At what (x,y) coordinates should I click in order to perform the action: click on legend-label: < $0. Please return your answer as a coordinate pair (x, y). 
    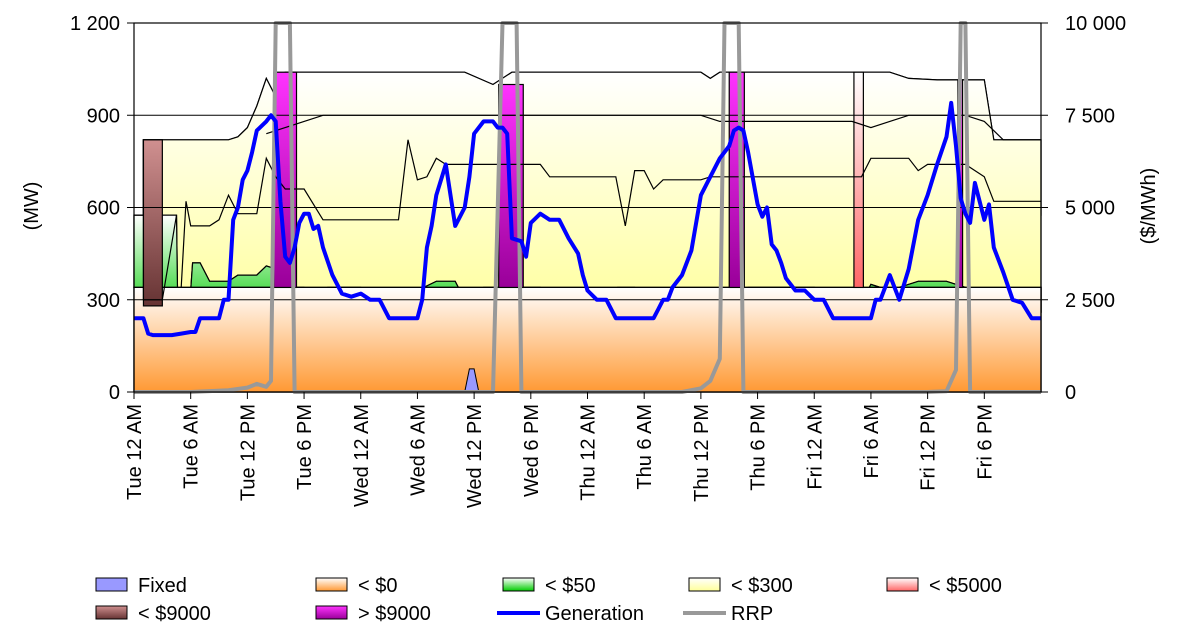
    Looking at the image, I should click on (377, 586).